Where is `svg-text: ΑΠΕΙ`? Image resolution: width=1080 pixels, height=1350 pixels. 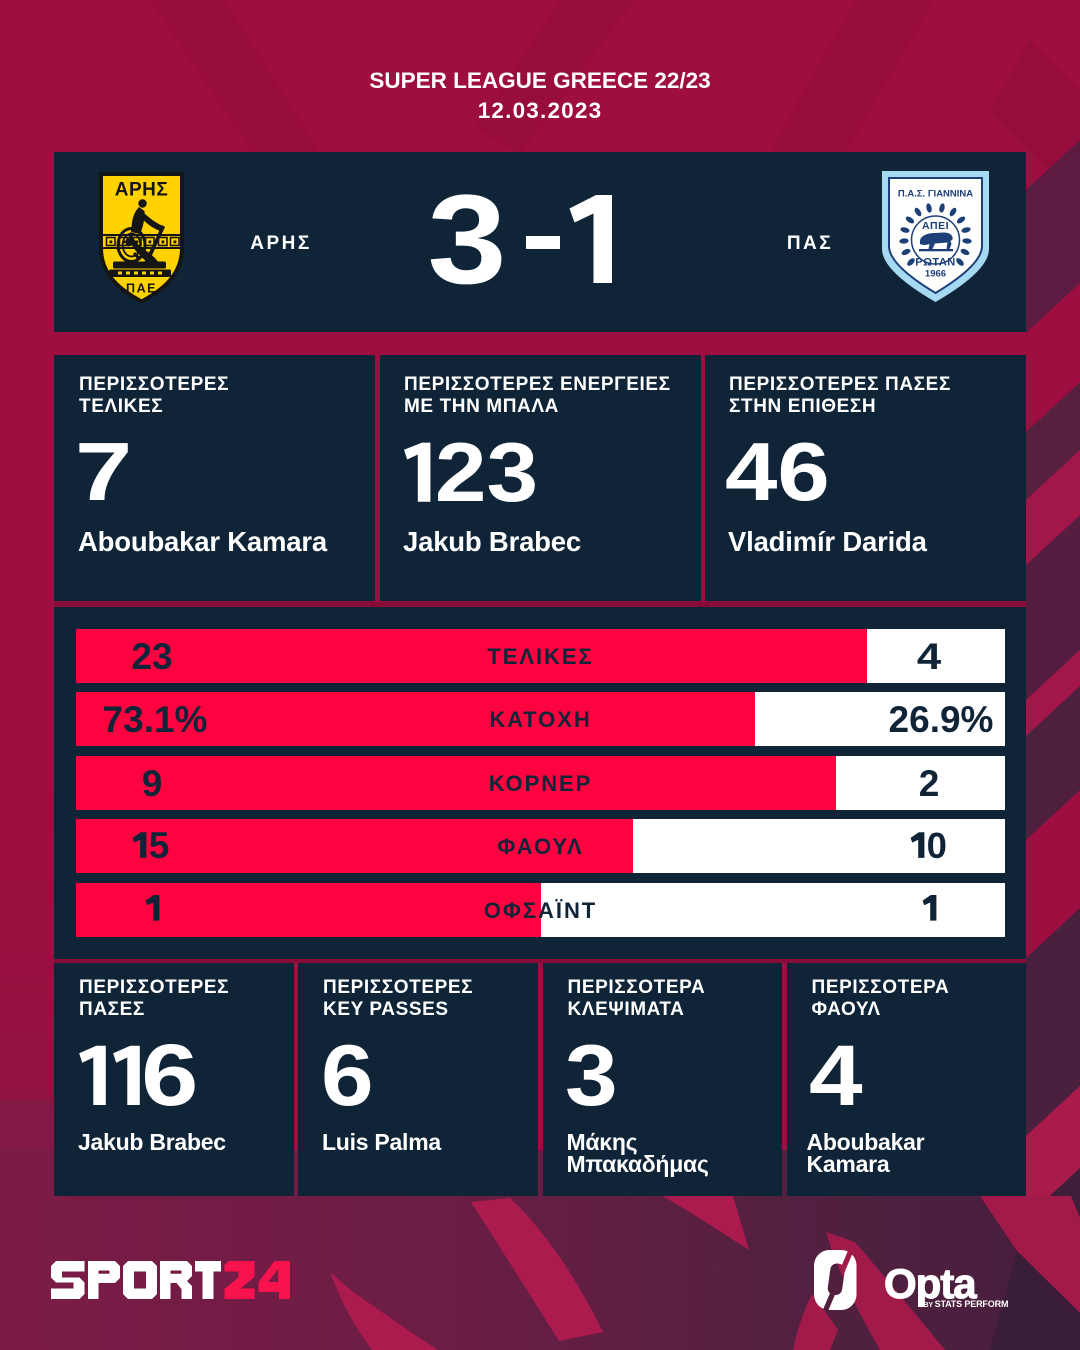 svg-text: ΑΠΕΙ is located at coordinates (935, 226).